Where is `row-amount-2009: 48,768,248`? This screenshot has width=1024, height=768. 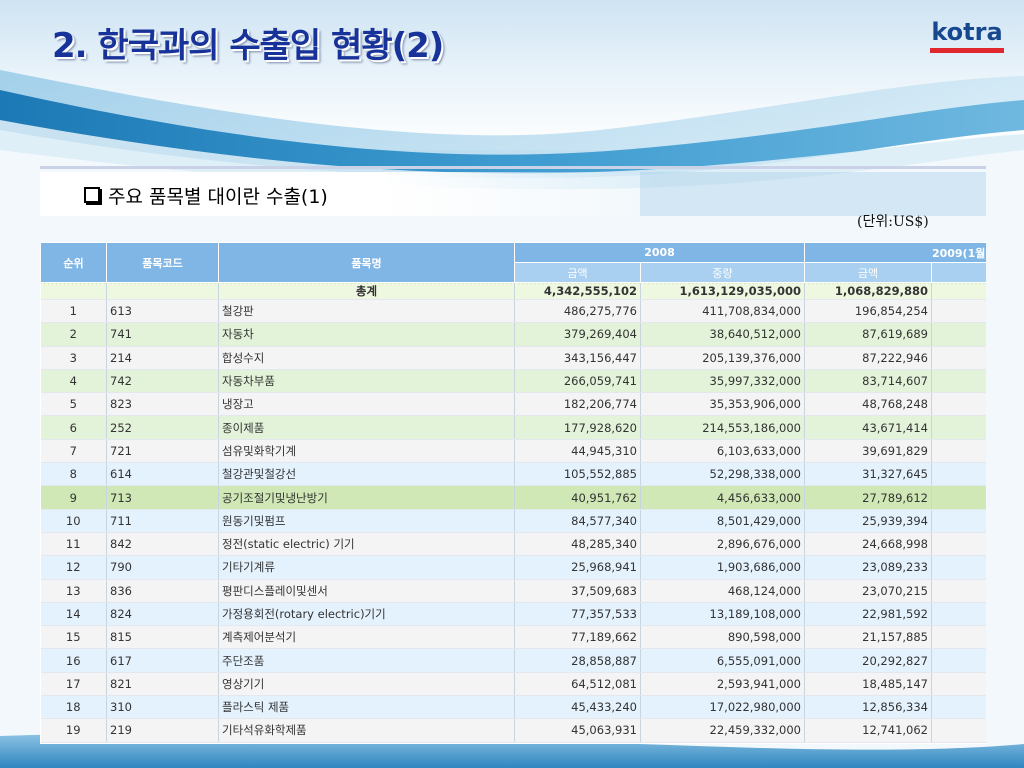 row-amount-2009: 48,768,248 is located at coordinates (868, 404).